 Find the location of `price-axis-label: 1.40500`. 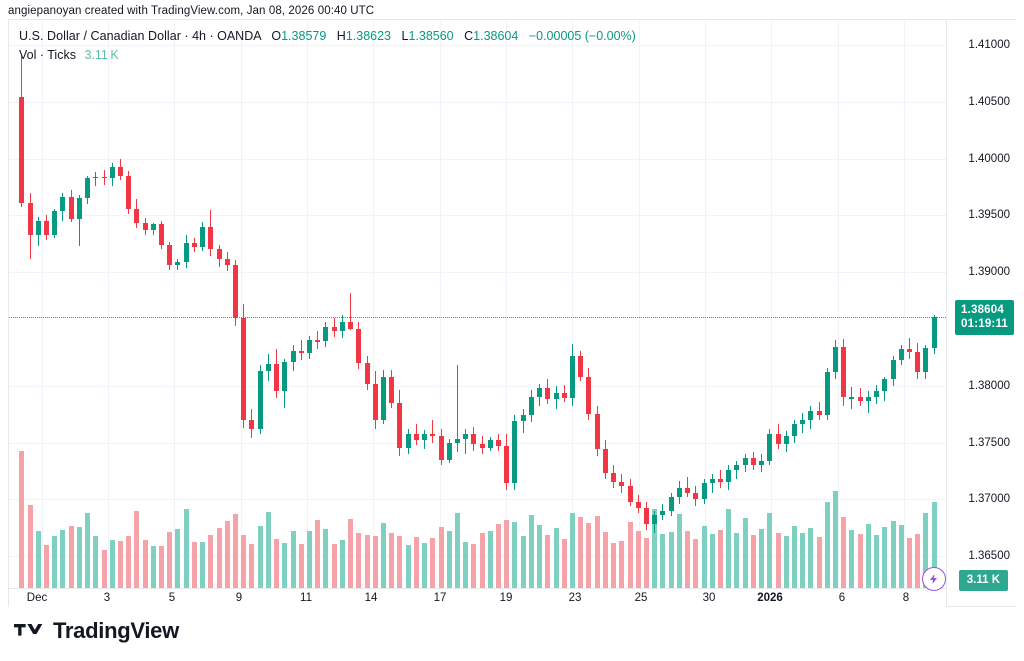

price-axis-label: 1.40500 is located at coordinates (989, 101).